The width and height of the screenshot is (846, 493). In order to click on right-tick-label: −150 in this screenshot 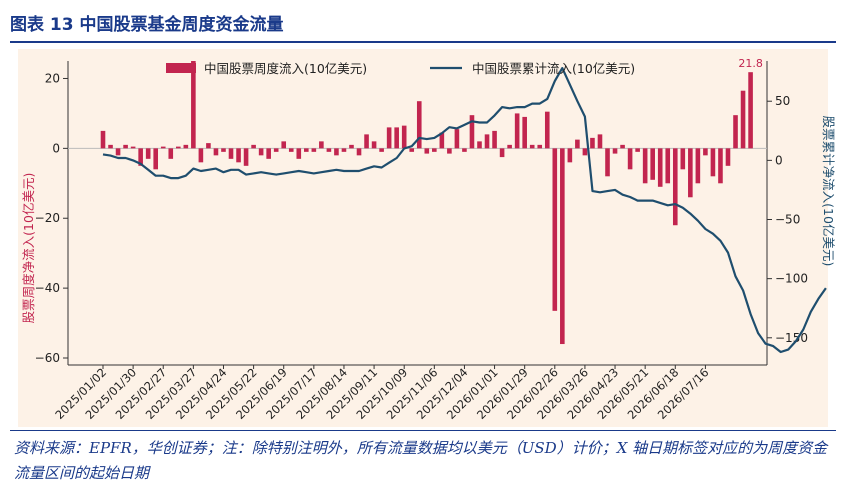, I will do `click(791, 338)`.